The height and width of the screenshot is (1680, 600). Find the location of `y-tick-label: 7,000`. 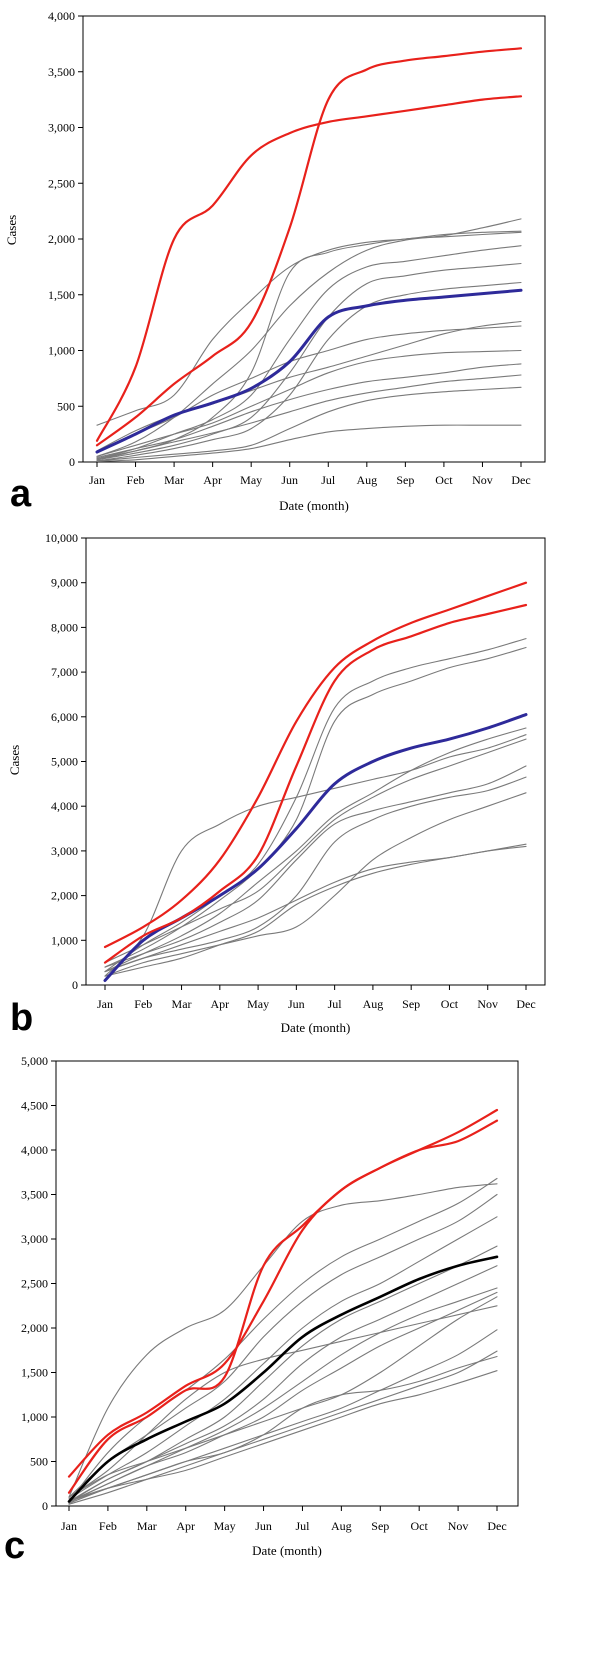

y-tick-label: 7,000 is located at coordinates (64, 672).